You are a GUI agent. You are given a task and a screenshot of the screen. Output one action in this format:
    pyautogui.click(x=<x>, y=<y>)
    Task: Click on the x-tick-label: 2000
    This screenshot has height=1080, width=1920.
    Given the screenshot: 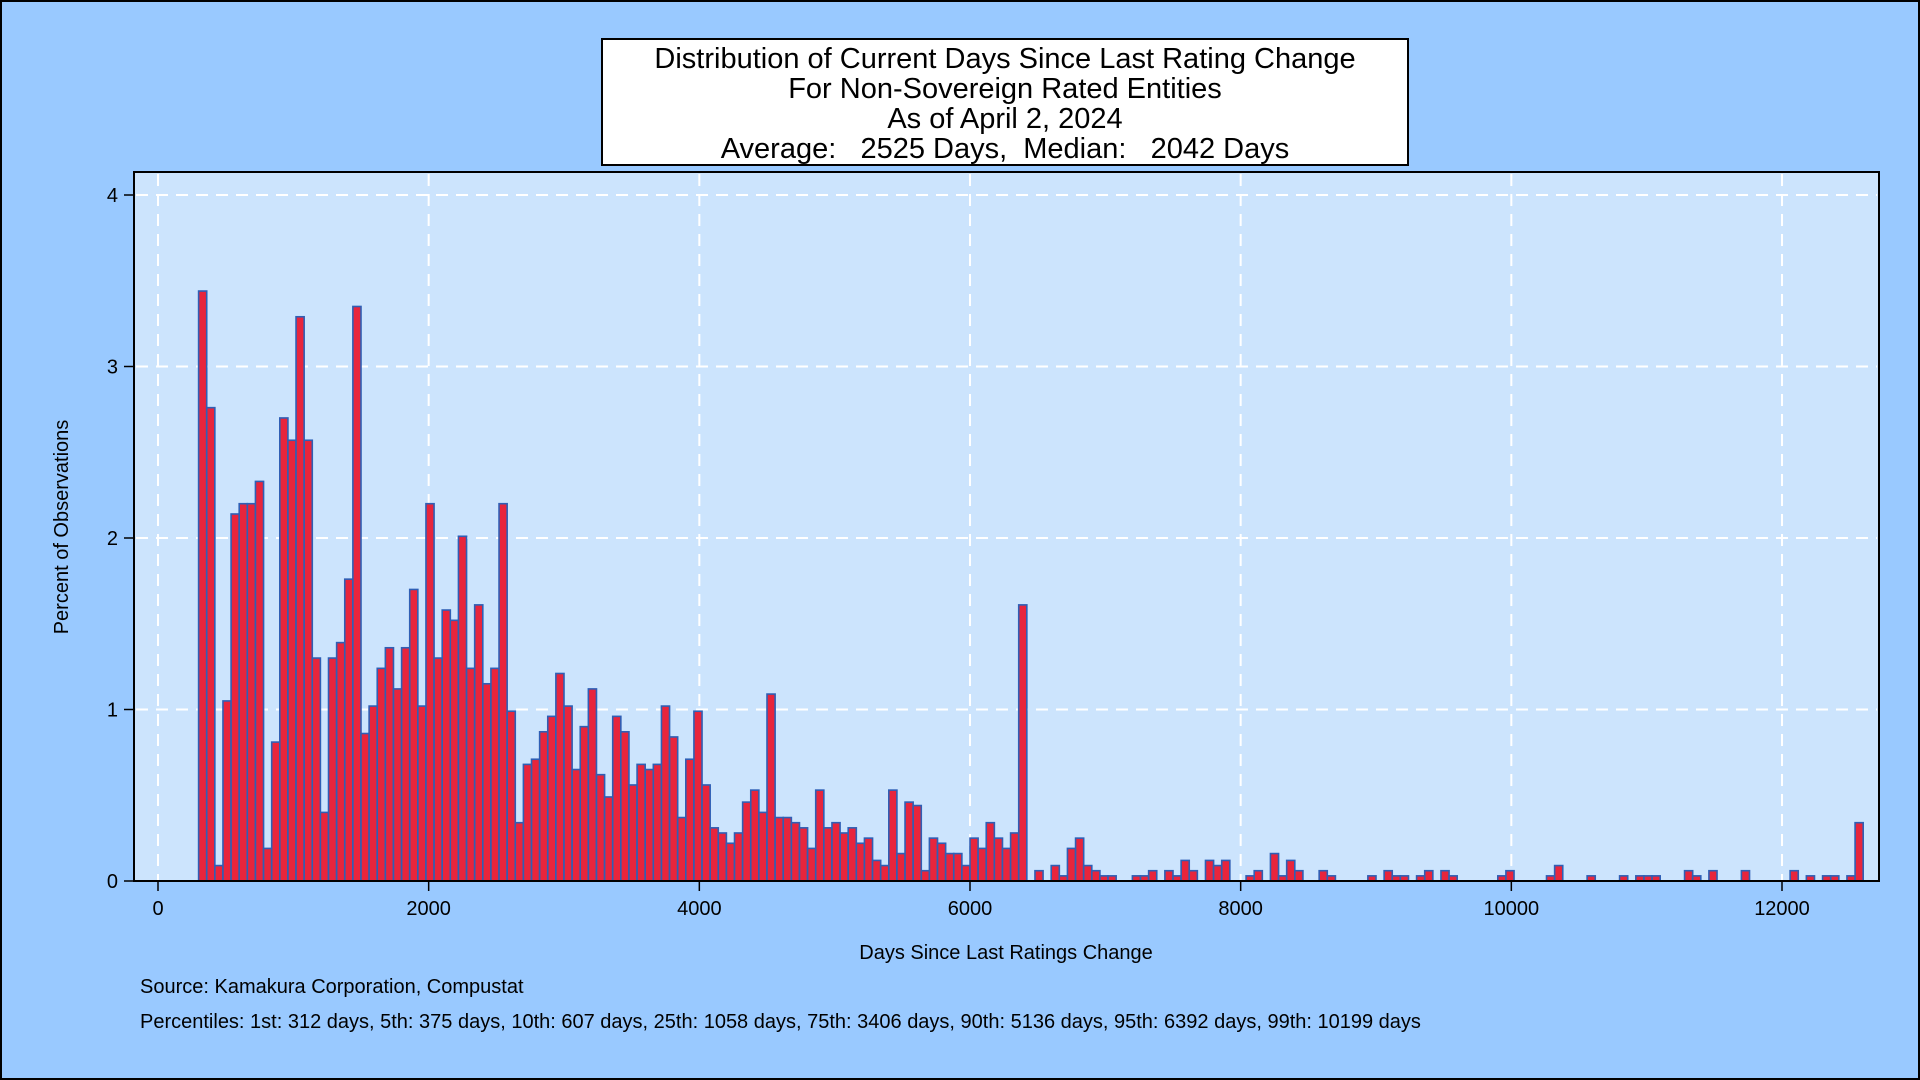 What is the action you would take?
    pyautogui.click(x=428, y=909)
    